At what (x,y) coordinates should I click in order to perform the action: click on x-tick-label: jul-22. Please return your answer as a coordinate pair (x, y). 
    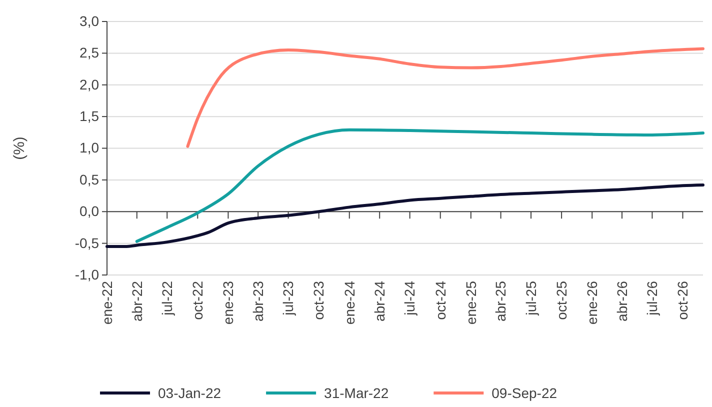
    Looking at the image, I should click on (167, 298).